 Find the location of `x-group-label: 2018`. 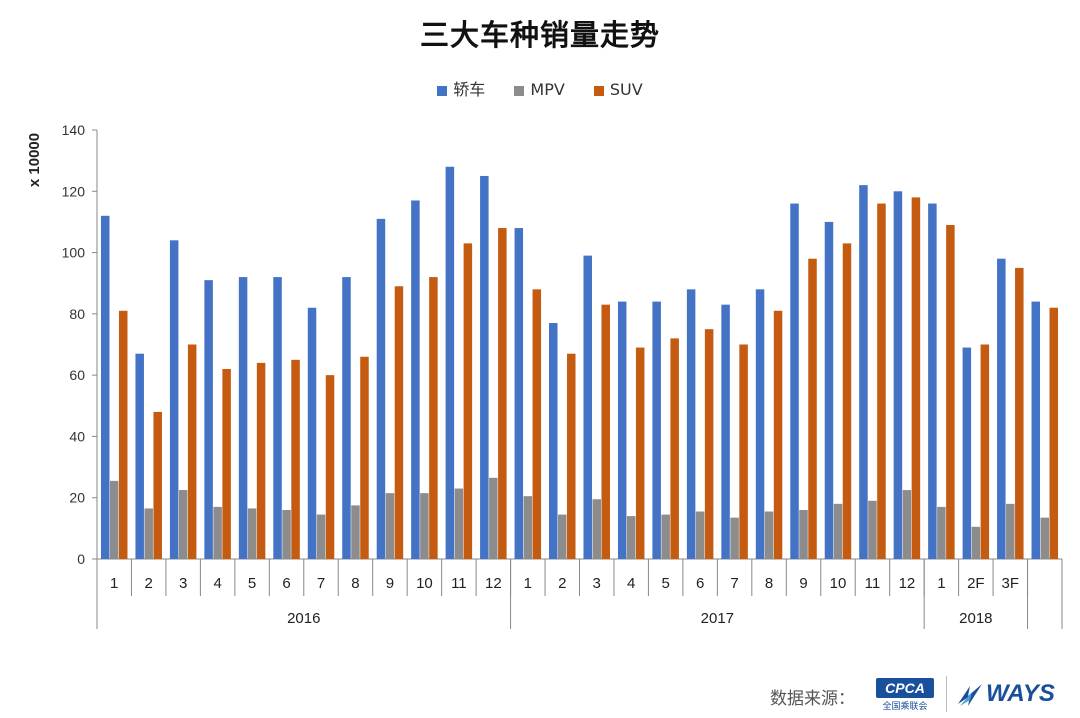

x-group-label: 2018 is located at coordinates (975, 618).